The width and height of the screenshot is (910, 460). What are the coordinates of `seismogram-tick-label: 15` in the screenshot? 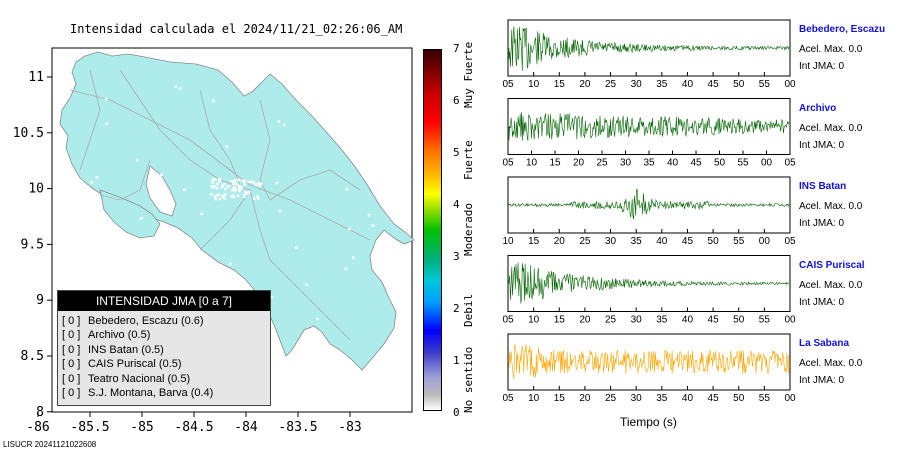 It's located at (555, 163).